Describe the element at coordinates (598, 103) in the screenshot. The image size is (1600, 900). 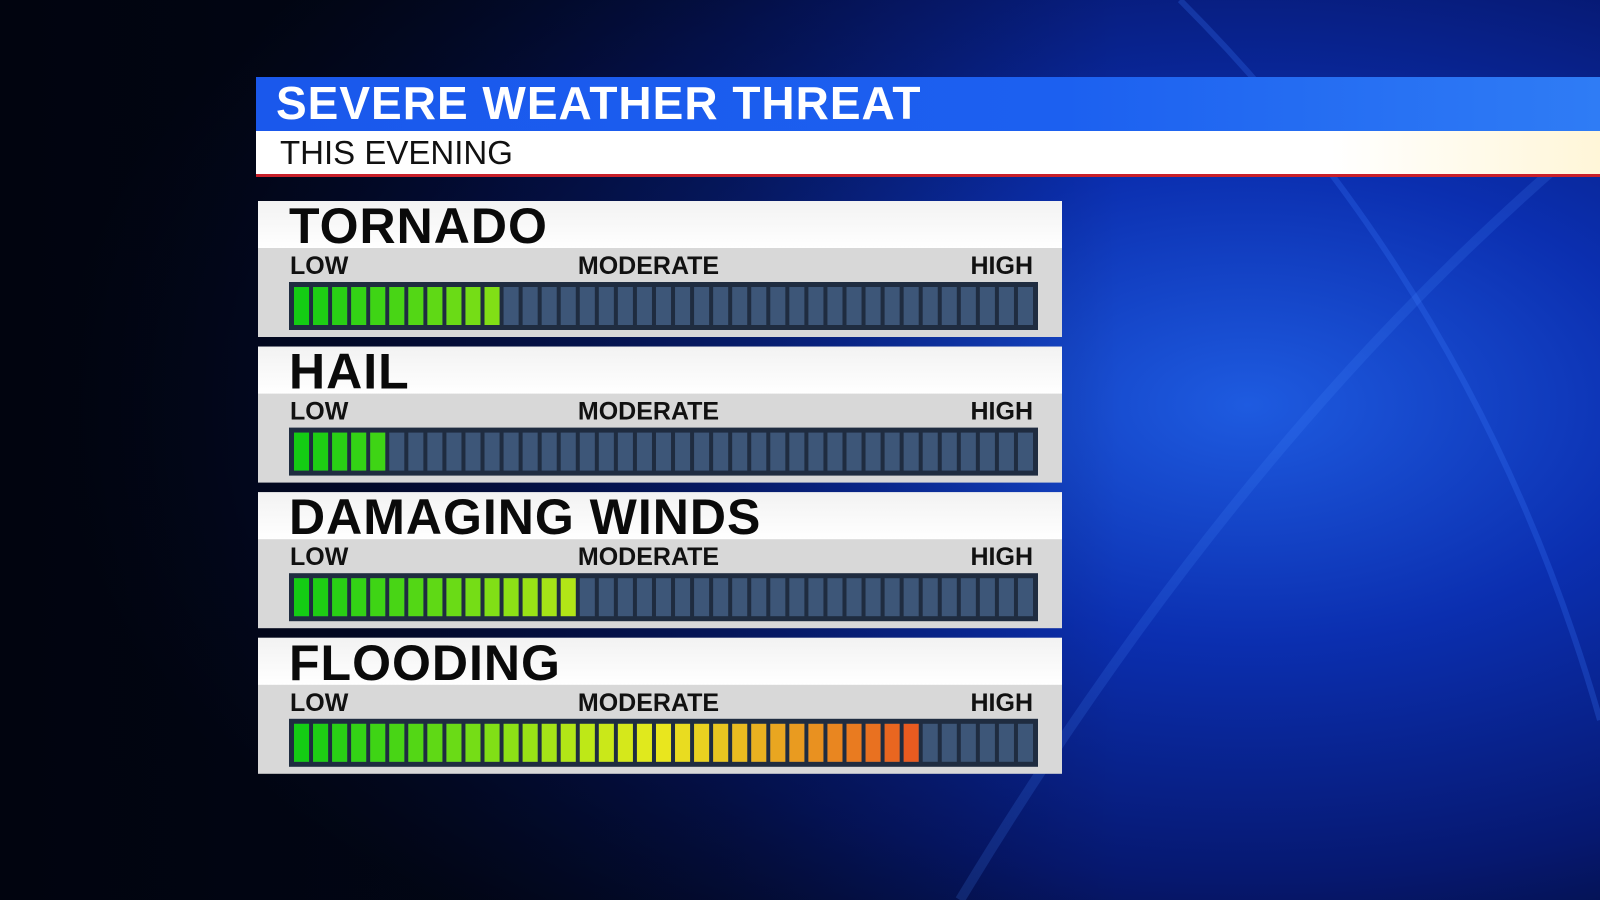
I see `title: SEVERE WEATHER THREAT` at that location.